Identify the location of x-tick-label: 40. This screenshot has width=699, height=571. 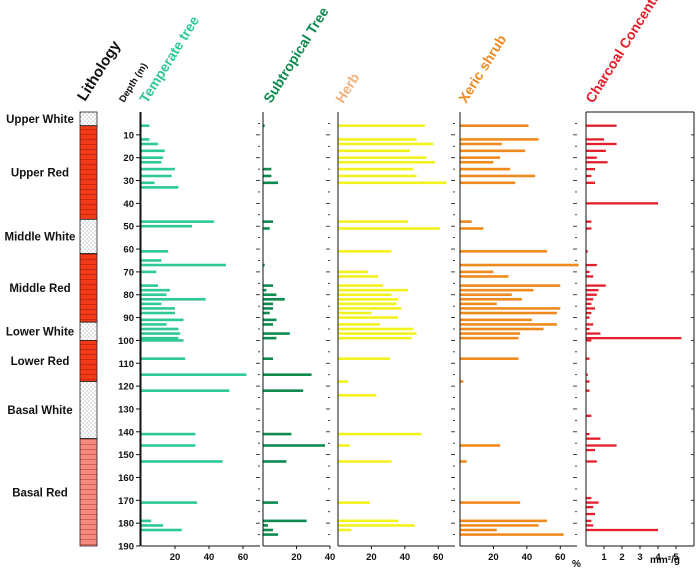
(527, 557).